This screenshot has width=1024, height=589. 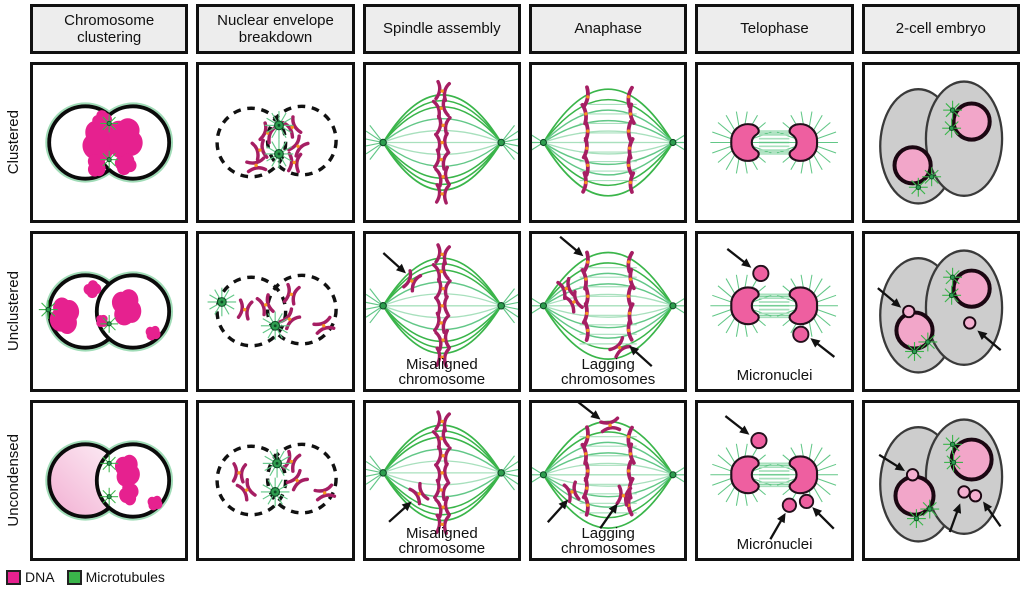 I want to click on cell-unclustered-telophase: Micronuclei, so click(x=774, y=311).